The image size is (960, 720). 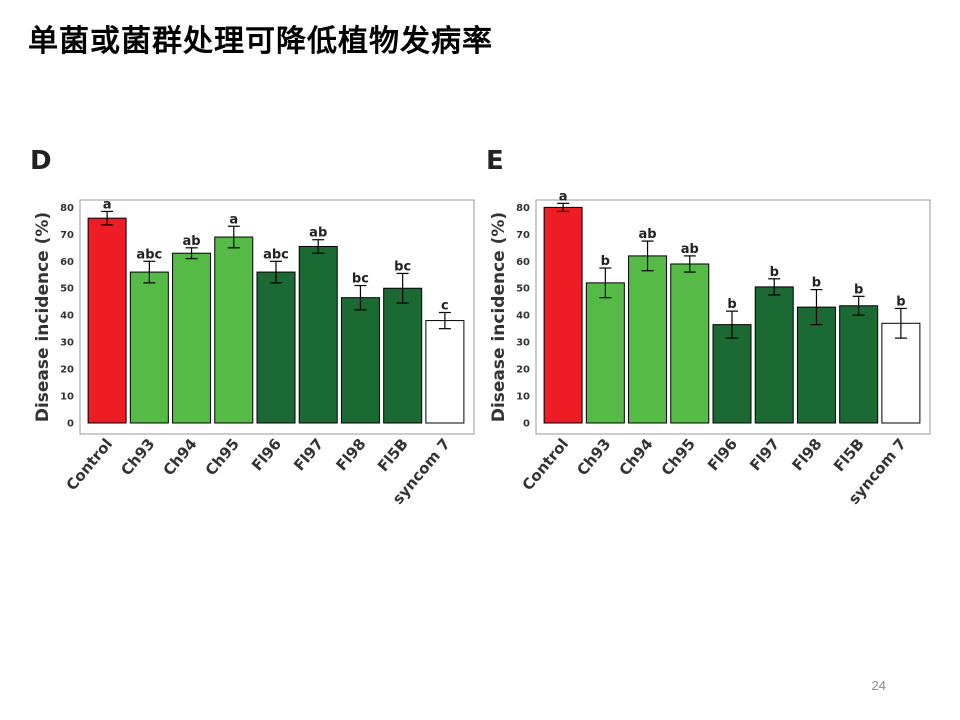 I want to click on slide-title: 单菌或菌群处理可降低植物发病率, so click(x=260, y=41).